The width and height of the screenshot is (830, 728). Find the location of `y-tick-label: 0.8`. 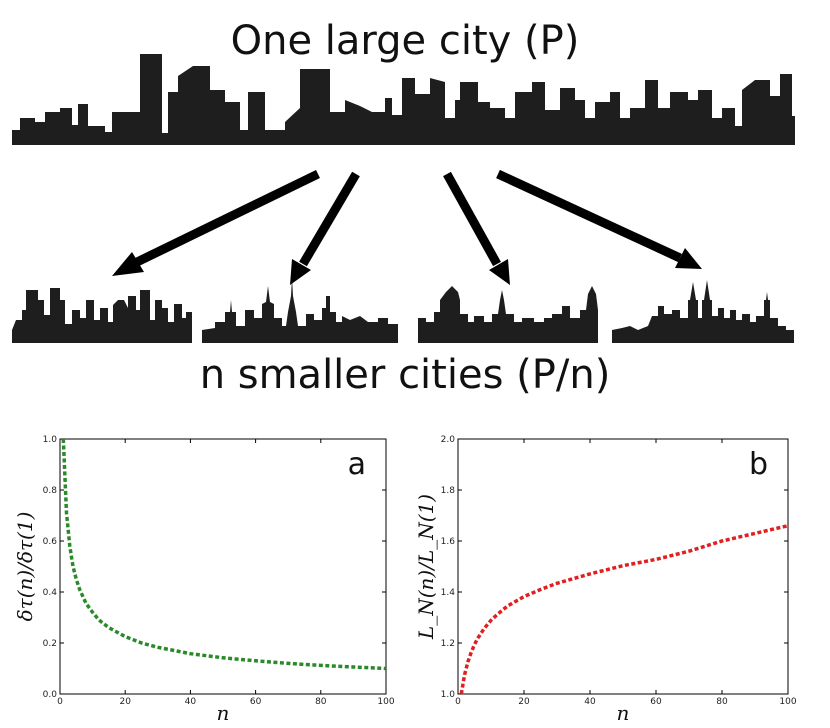

y-tick-label: 0.8 is located at coordinates (50, 491).